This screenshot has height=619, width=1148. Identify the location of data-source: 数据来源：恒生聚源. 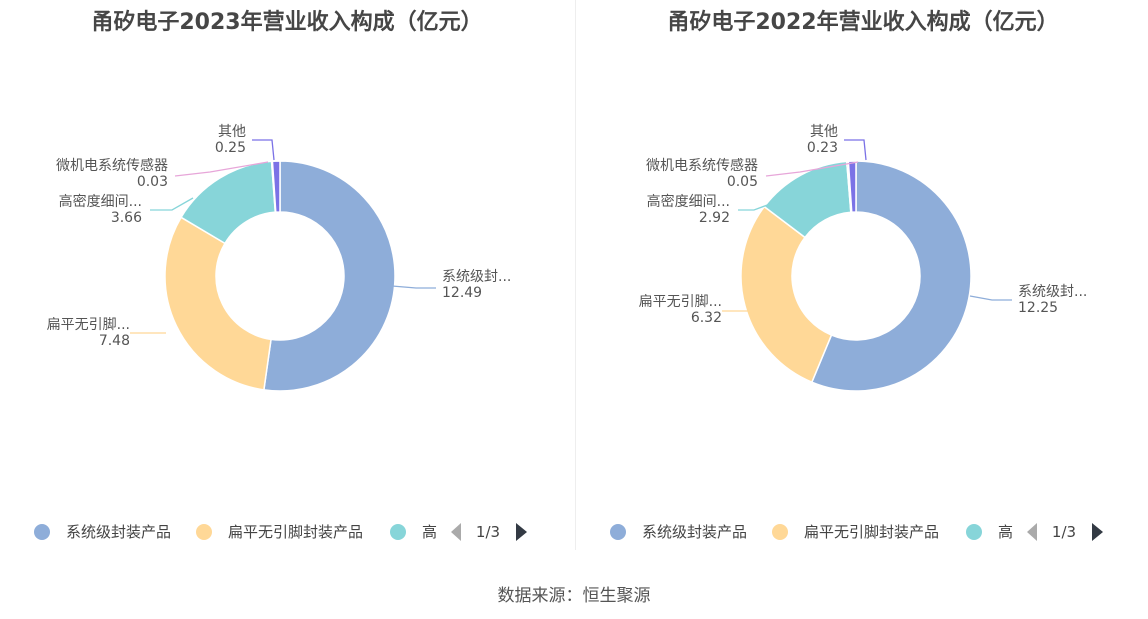
(574, 596).